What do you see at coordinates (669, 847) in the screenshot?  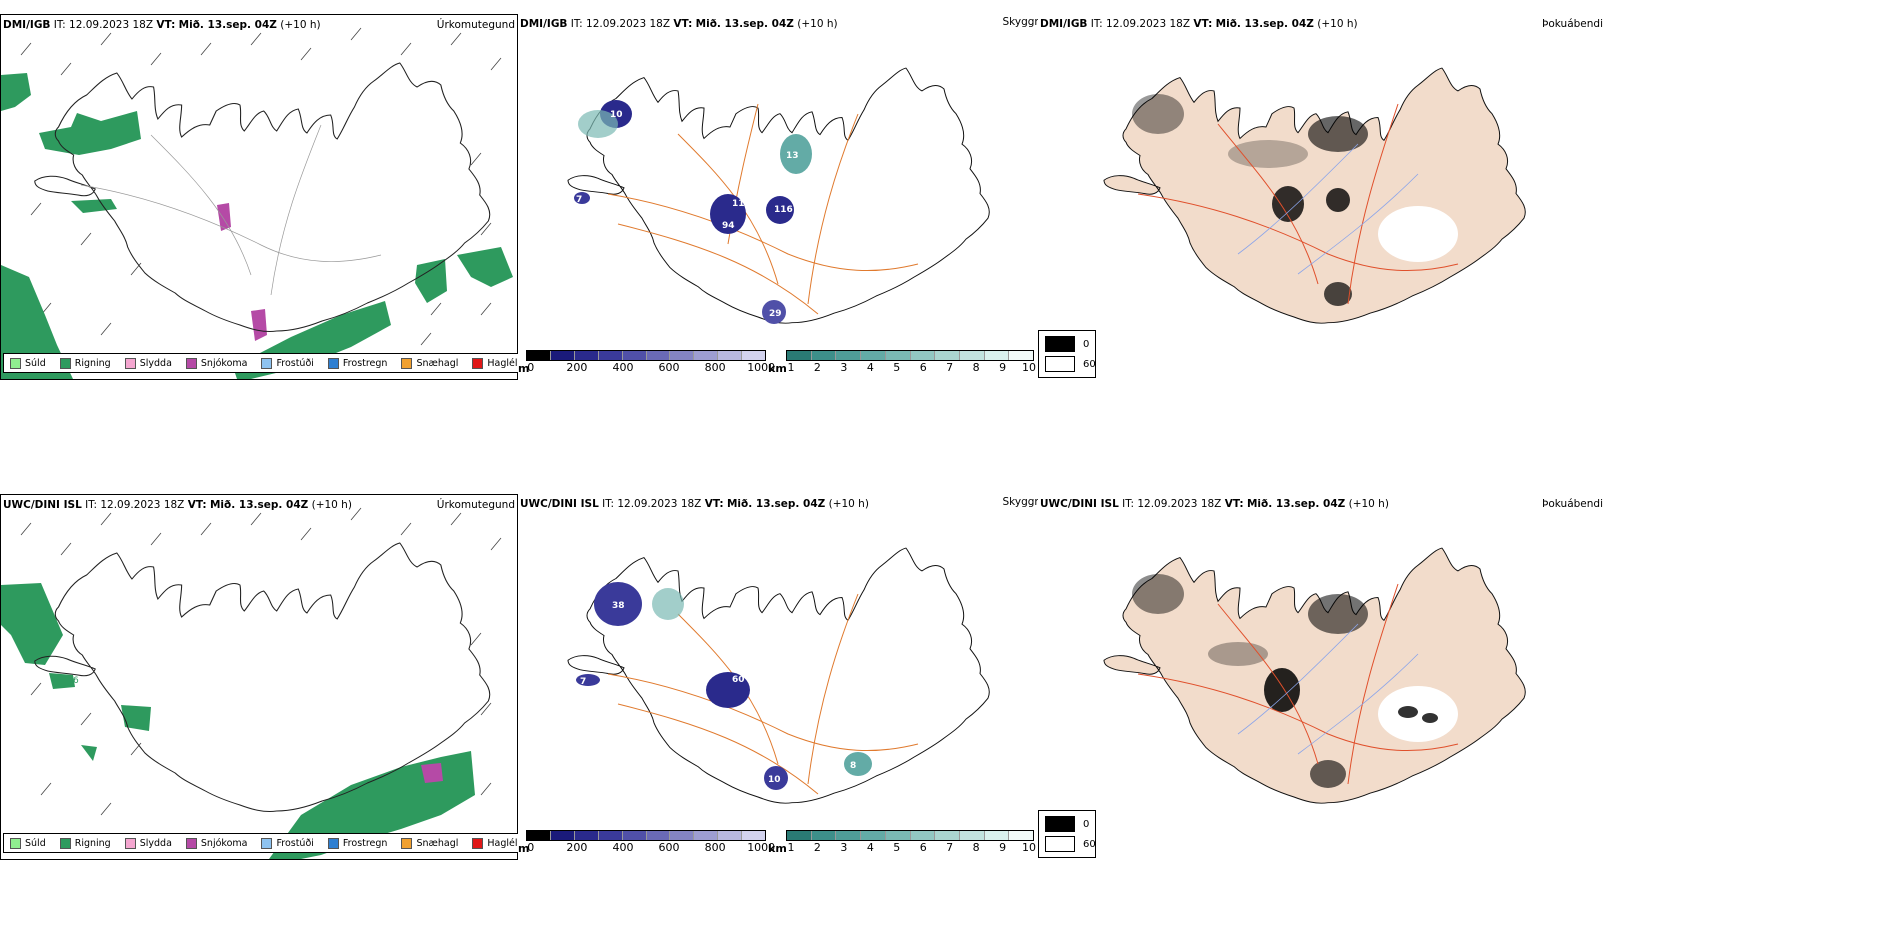 I see `colorbar-tick: 600` at bounding box center [669, 847].